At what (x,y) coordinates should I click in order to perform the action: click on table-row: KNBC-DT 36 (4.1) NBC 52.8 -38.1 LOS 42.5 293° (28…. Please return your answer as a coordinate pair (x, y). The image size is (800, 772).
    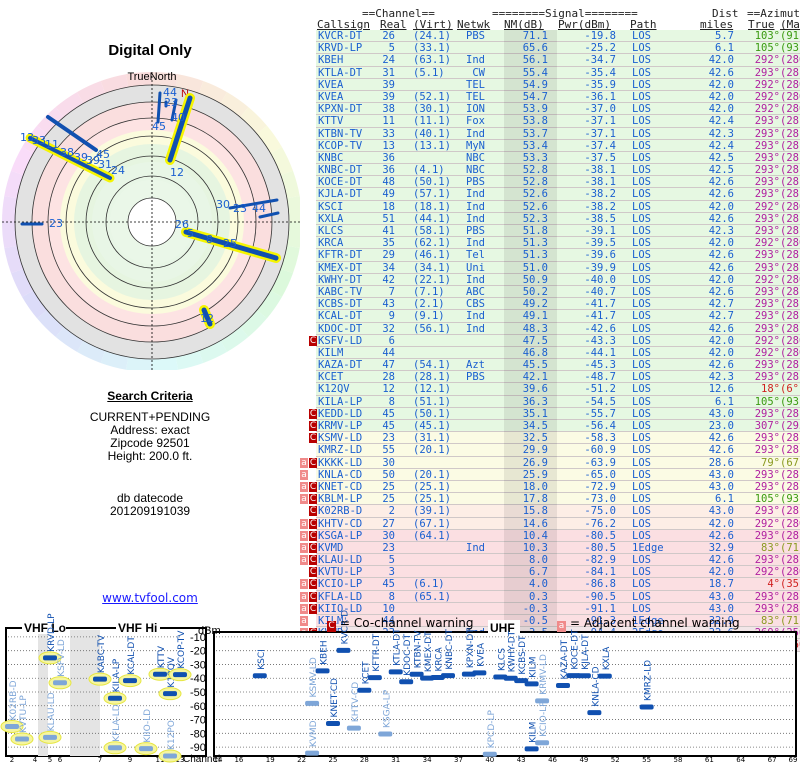
    Looking at the image, I should click on (550, 170).